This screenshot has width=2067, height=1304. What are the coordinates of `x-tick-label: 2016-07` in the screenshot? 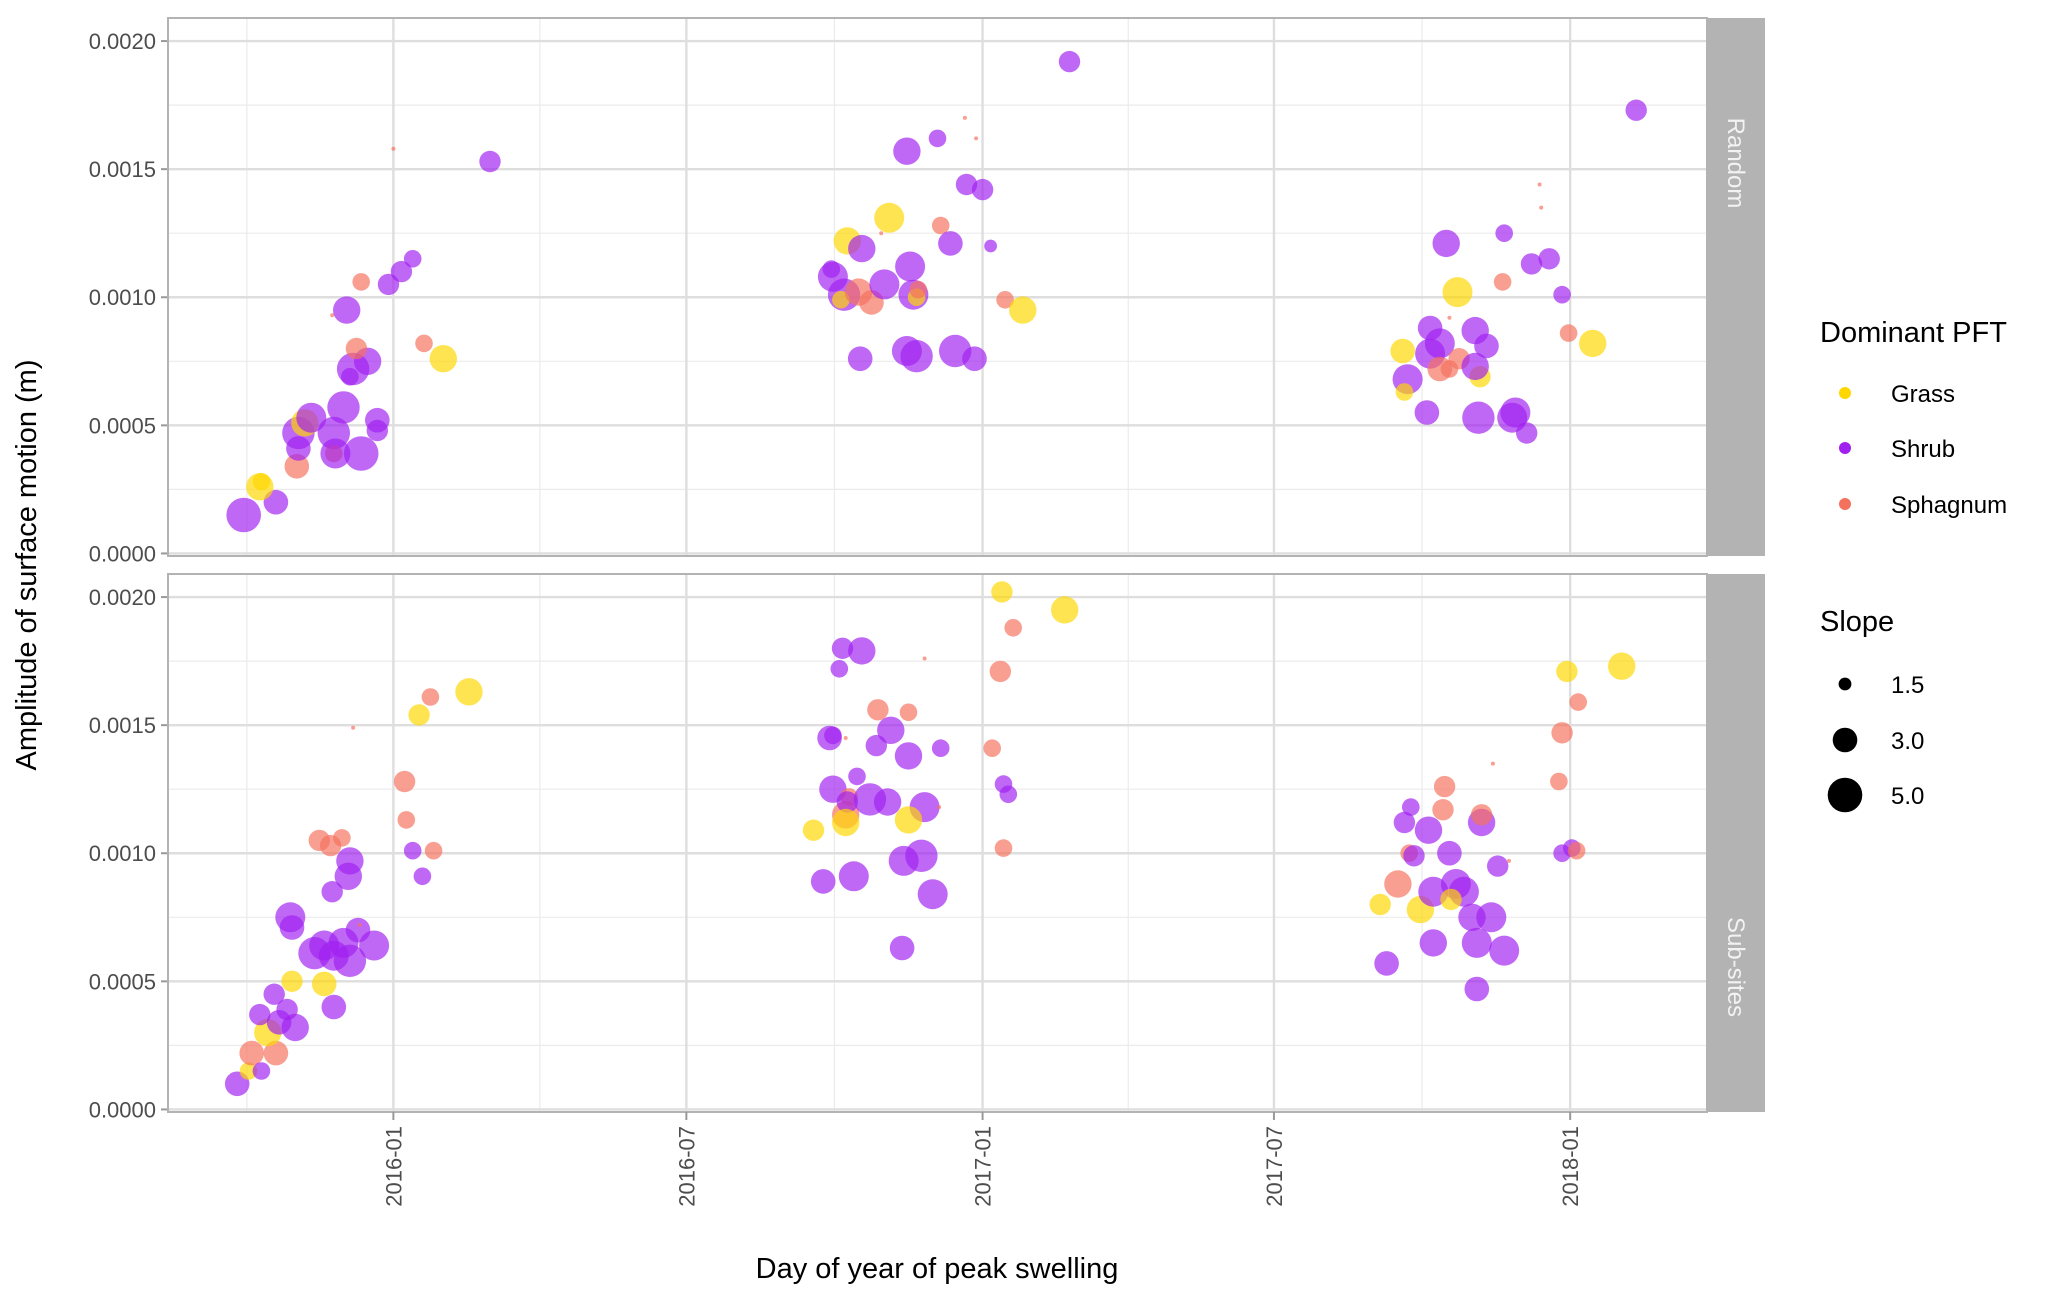 It's located at (686, 1166).